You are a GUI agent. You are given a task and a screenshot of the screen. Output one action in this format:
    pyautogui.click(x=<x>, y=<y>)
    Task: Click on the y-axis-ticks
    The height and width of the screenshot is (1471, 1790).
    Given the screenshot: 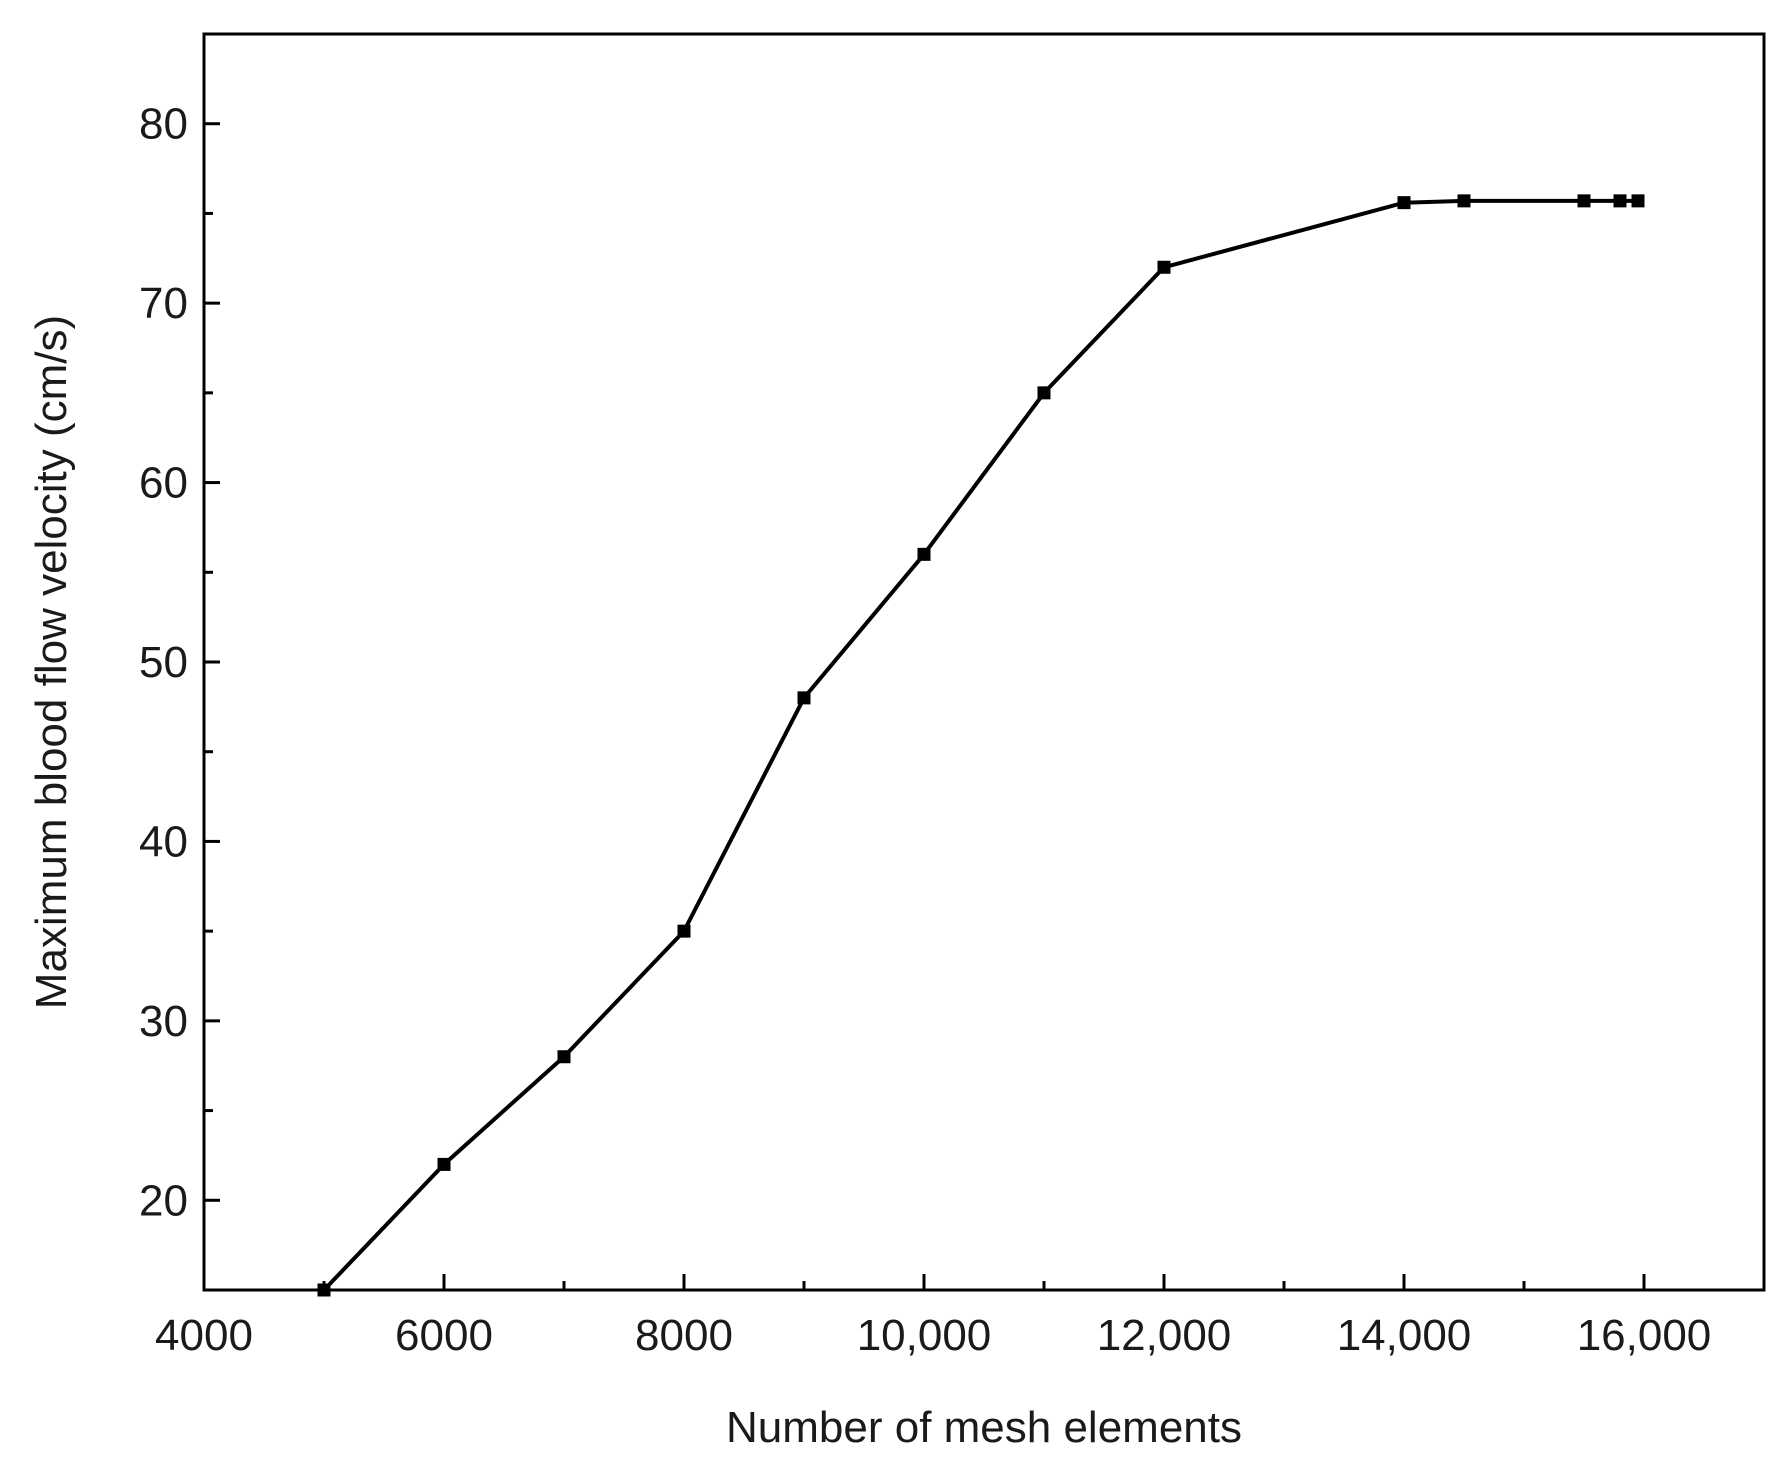 What is the action you would take?
    pyautogui.click(x=212, y=662)
    